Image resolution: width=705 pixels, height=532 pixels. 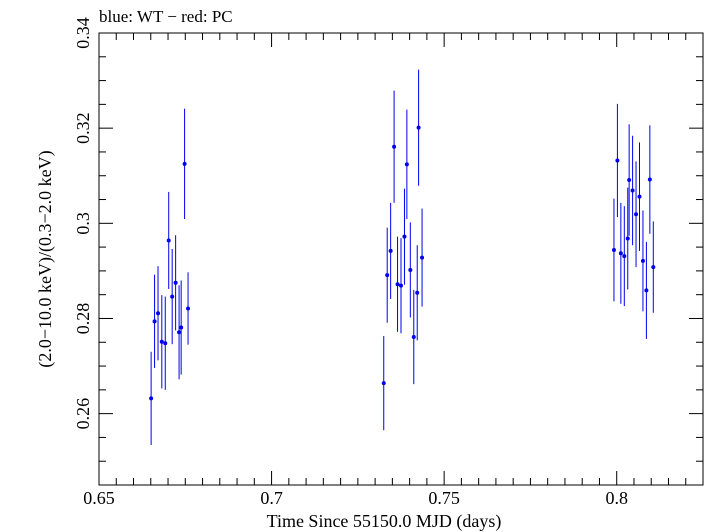 I want to click on x-tick-label: 0.7, so click(x=271, y=498).